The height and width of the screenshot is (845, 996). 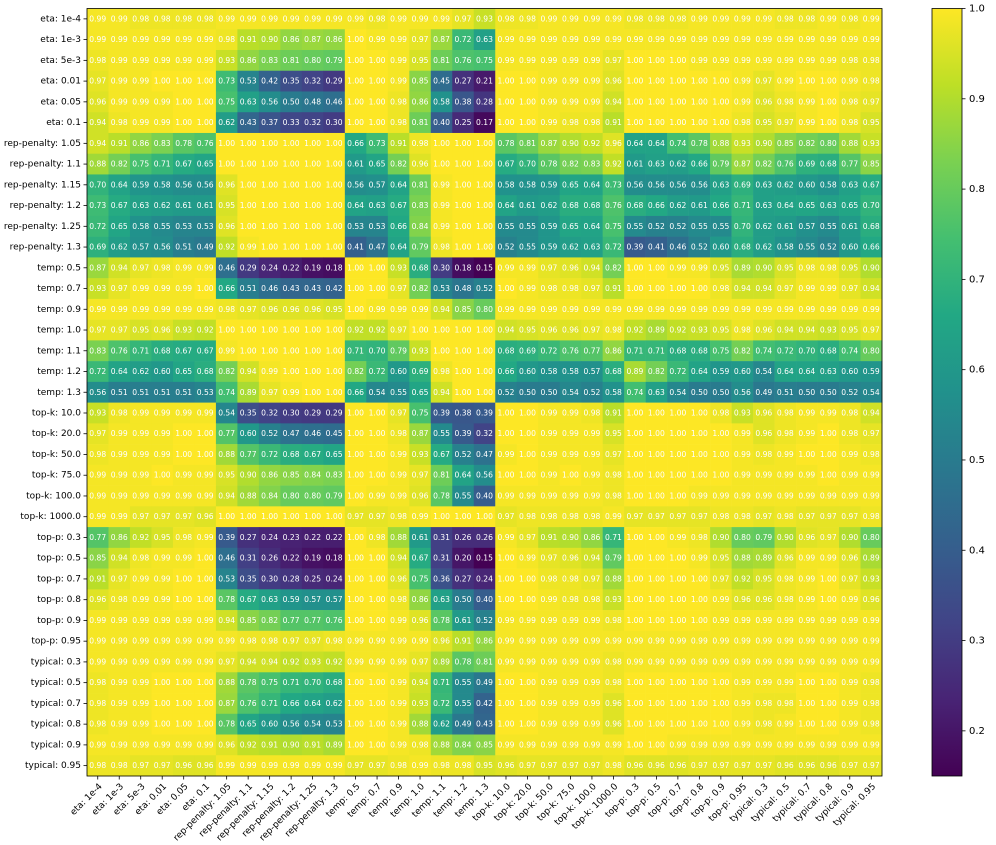 What do you see at coordinates (42, 185) in the screenshot?
I see `y-tick-label: rep-penalty: 1.15` at bounding box center [42, 185].